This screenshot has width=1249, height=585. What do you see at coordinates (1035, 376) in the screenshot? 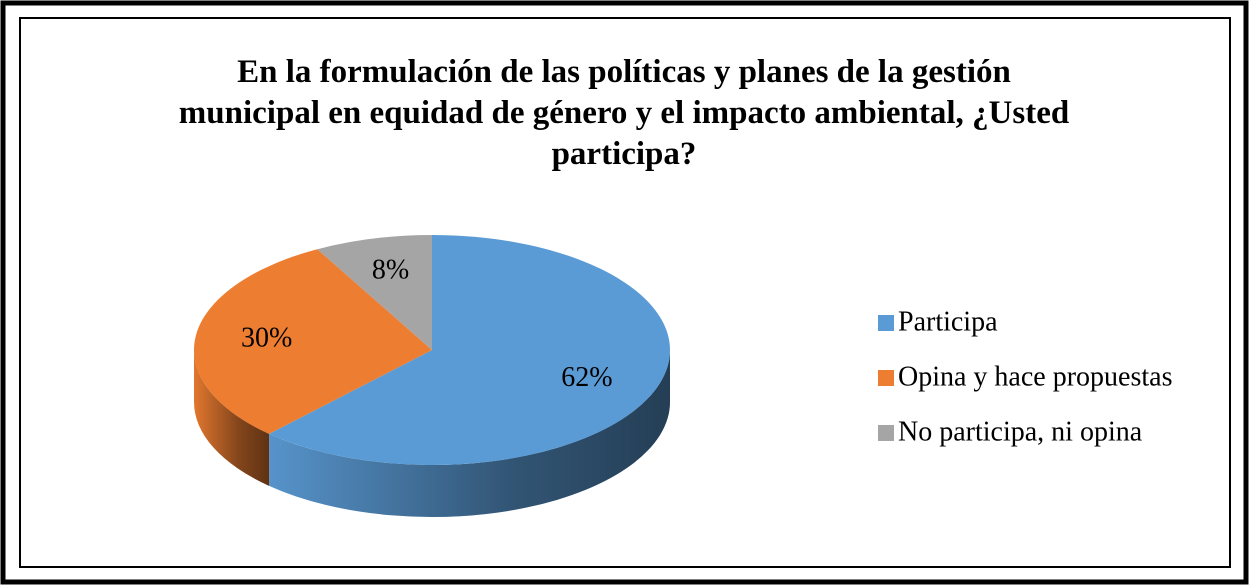
I see `legend-label: Opina y hace propuestas` at bounding box center [1035, 376].